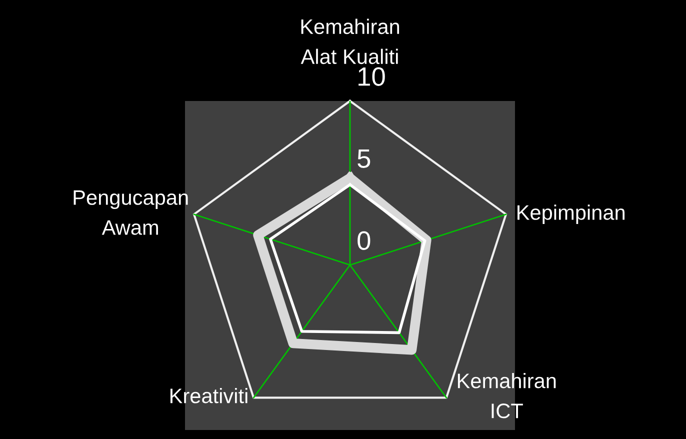 The image size is (686, 439). What do you see at coordinates (364, 240) in the screenshot?
I see `y-tick-label: 0` at bounding box center [364, 240].